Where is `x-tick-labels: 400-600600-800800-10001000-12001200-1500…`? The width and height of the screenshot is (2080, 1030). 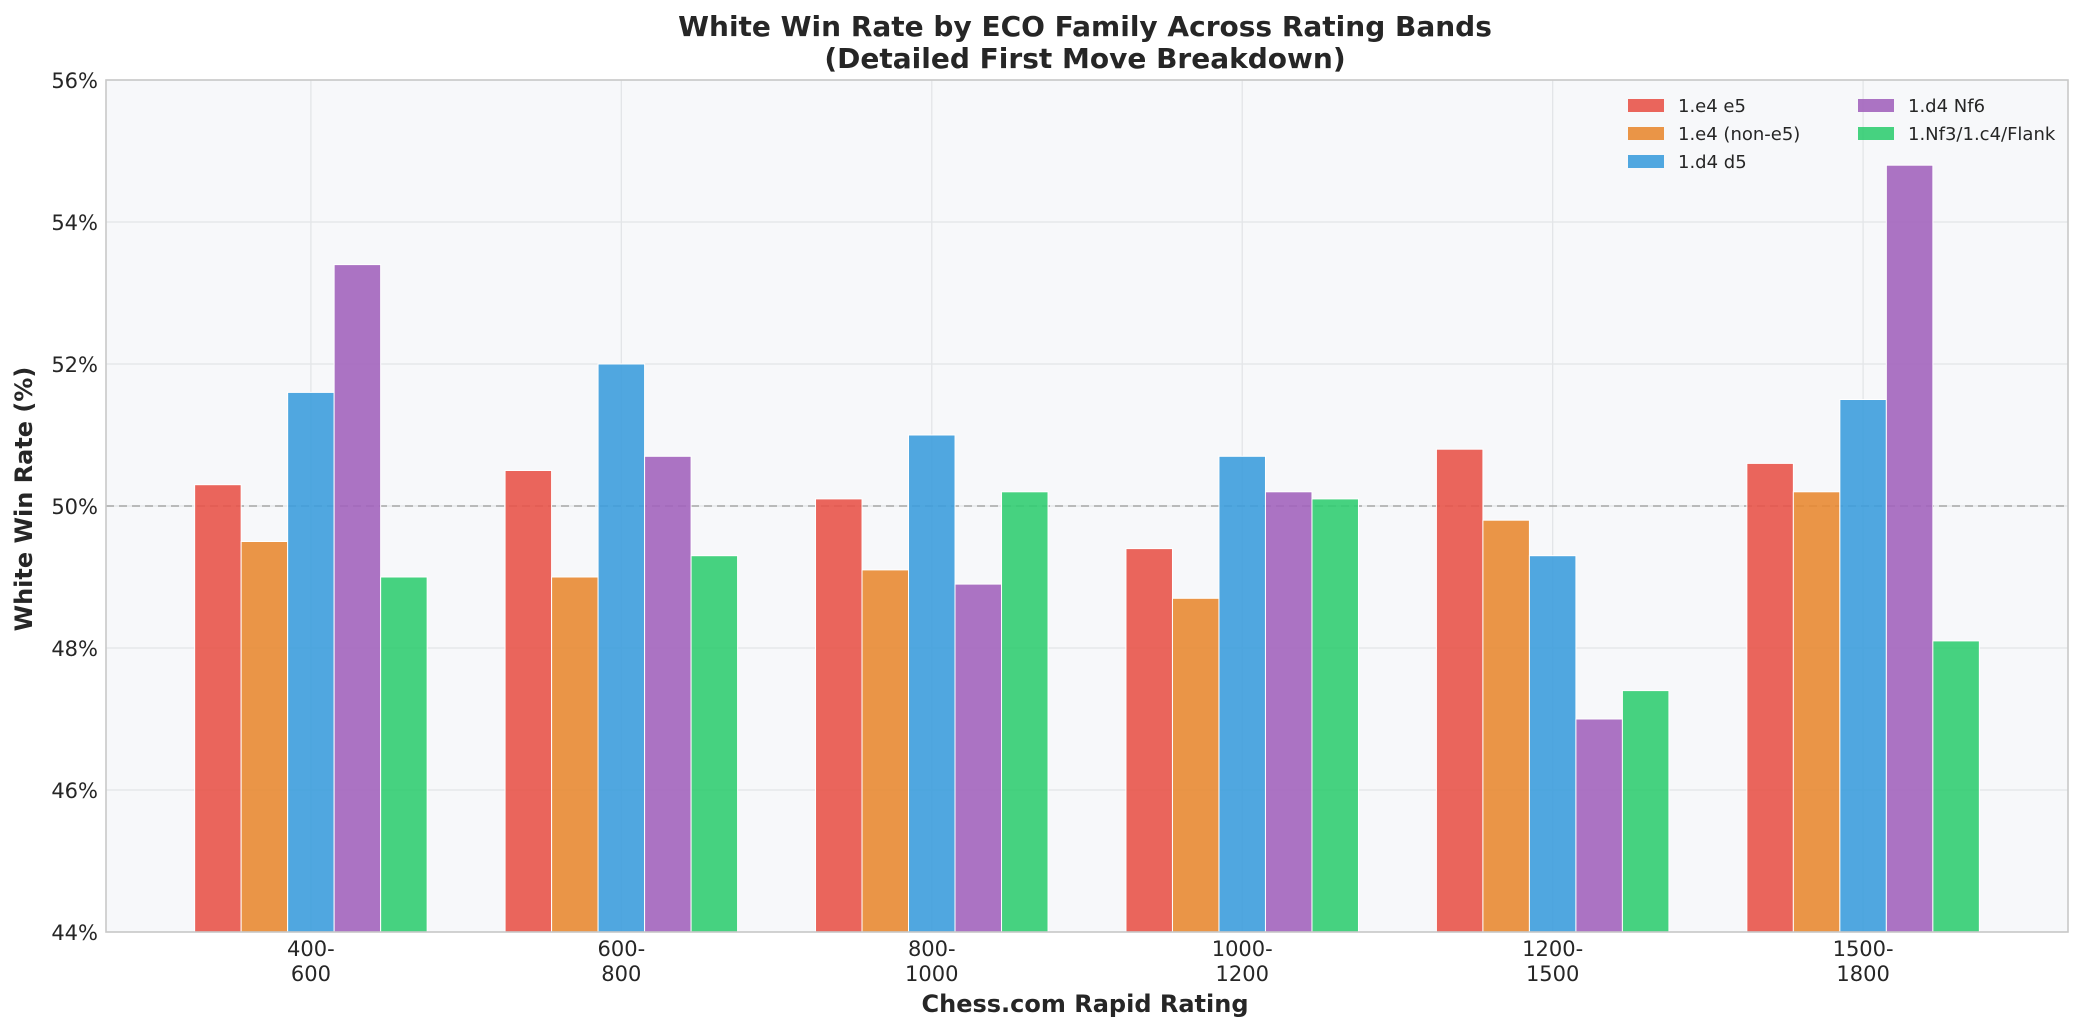 x-tick-labels: 400-600600-800800-10001000-12001200-1500… is located at coordinates (1090, 961).